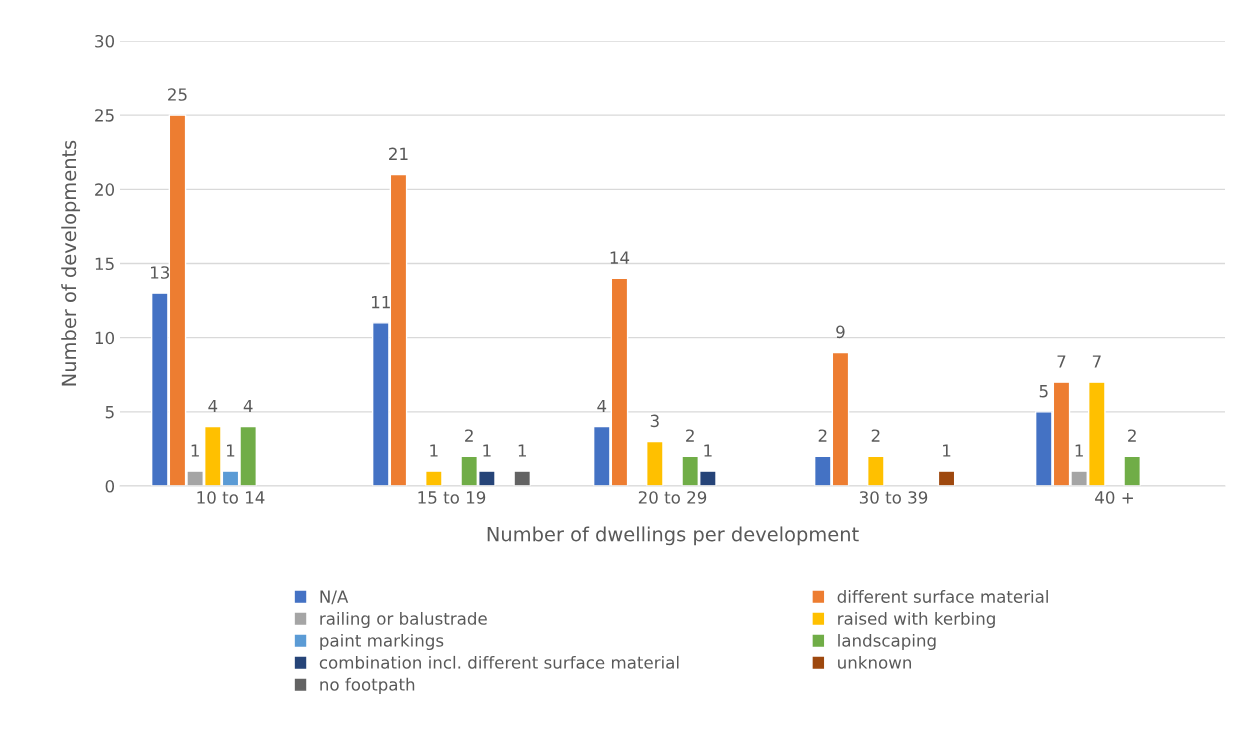 This screenshot has width=1243, height=729. Describe the element at coordinates (367, 685) in the screenshot. I see `legend-label: no footpath` at that location.